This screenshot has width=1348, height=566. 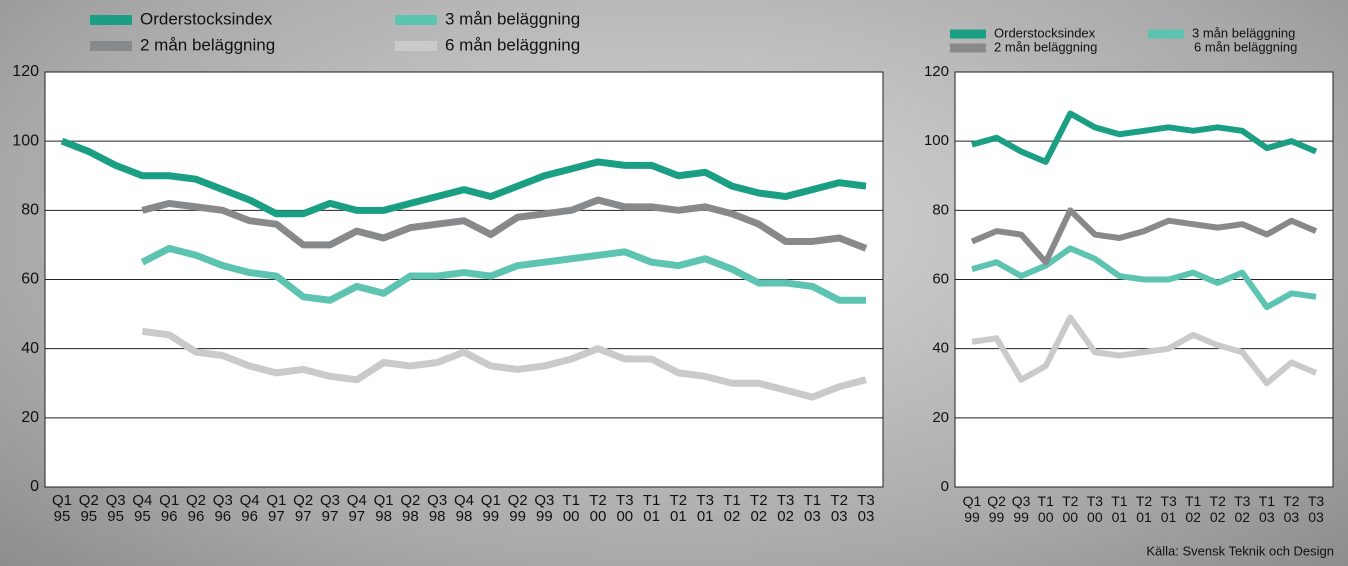 I want to click on x-tick-label: Q4 97, so click(x=356, y=508).